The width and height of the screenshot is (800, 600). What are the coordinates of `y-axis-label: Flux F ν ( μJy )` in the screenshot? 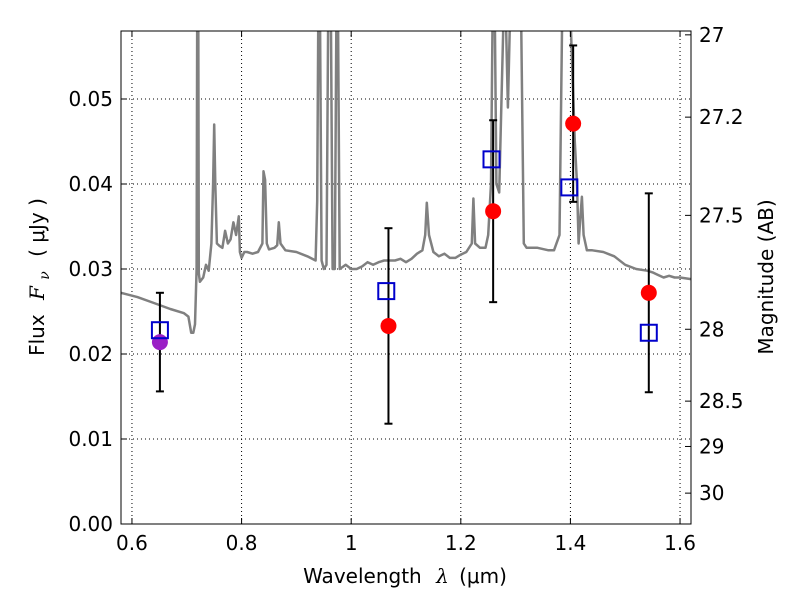 It's located at (39, 277).